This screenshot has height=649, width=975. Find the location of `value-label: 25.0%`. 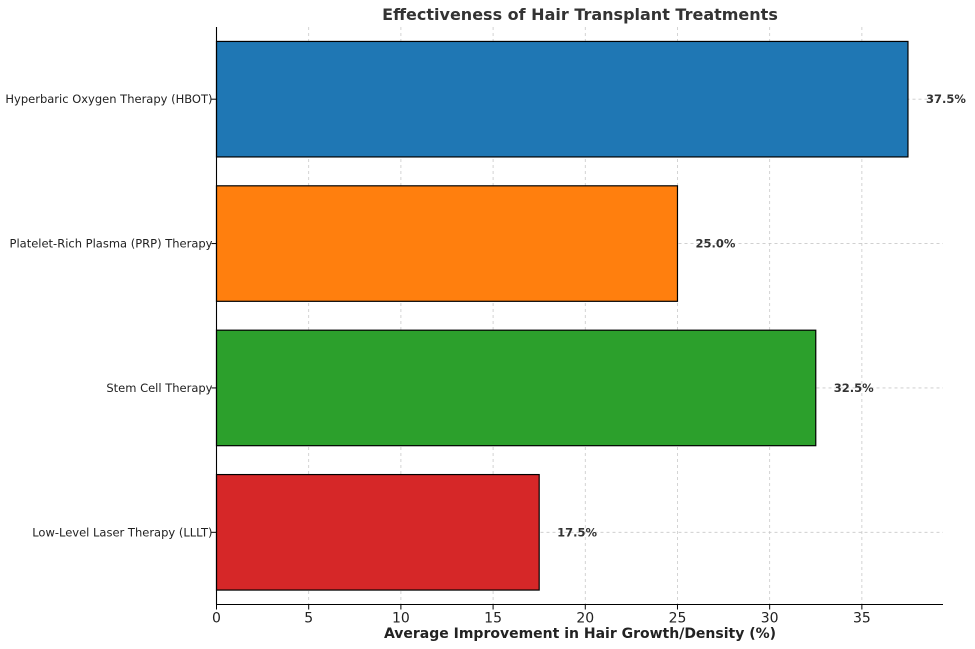

value-label: 25.0% is located at coordinates (715, 244).